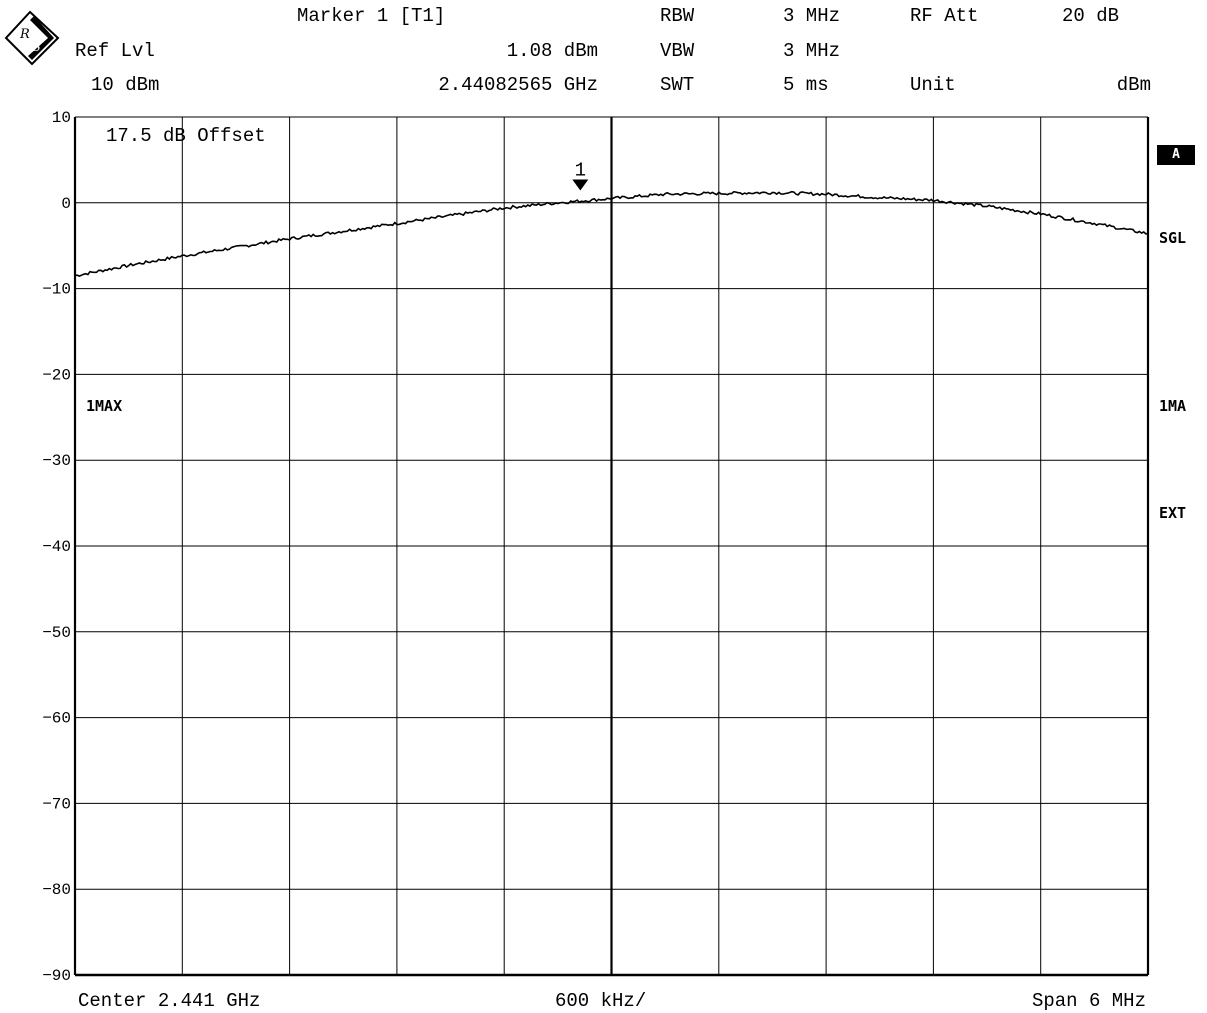 The width and height of the screenshot is (1207, 1013). I want to click on rf-att-value: 20 dB, so click(1091, 16).